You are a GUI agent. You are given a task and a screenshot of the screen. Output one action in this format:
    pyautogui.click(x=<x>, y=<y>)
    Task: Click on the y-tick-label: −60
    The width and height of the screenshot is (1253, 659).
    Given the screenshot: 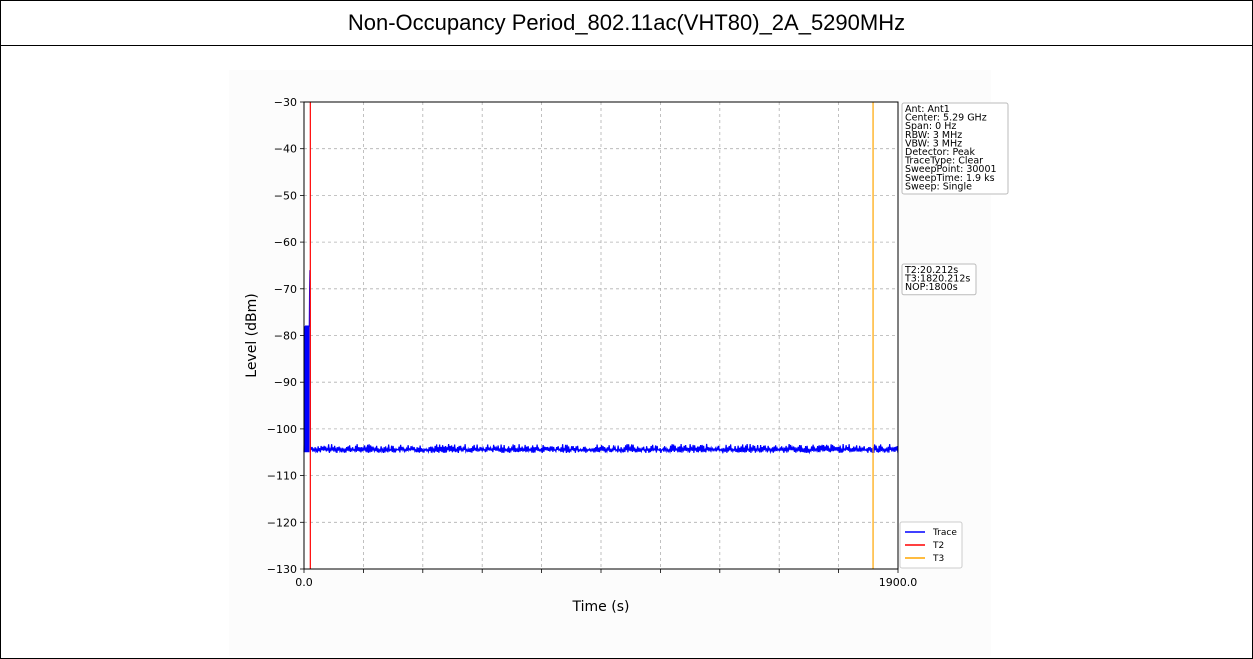 What is the action you would take?
    pyautogui.click(x=285, y=242)
    